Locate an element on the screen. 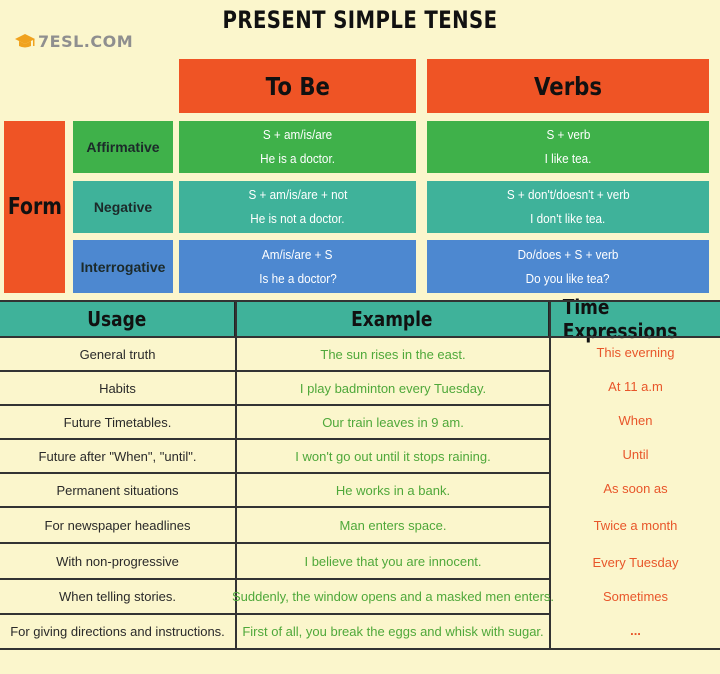  header-usage: Usage is located at coordinates (118, 319).